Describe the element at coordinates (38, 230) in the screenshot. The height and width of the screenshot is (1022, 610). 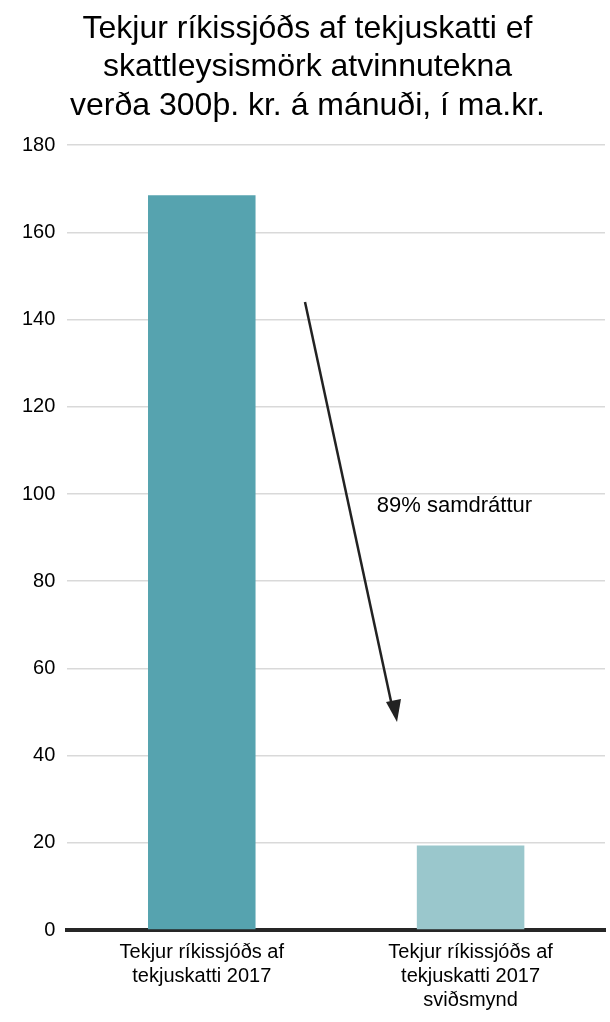
I see `y-tick-label: 160` at that location.